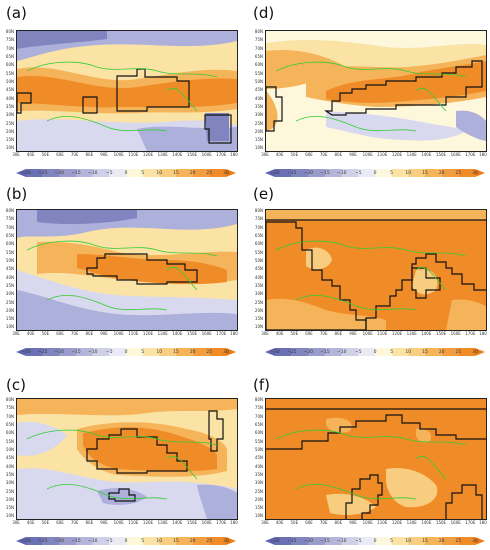 This screenshot has height=550, width=490. Describe the element at coordinates (309, 333) in the screenshot. I see `lon-tick: 60E` at that location.